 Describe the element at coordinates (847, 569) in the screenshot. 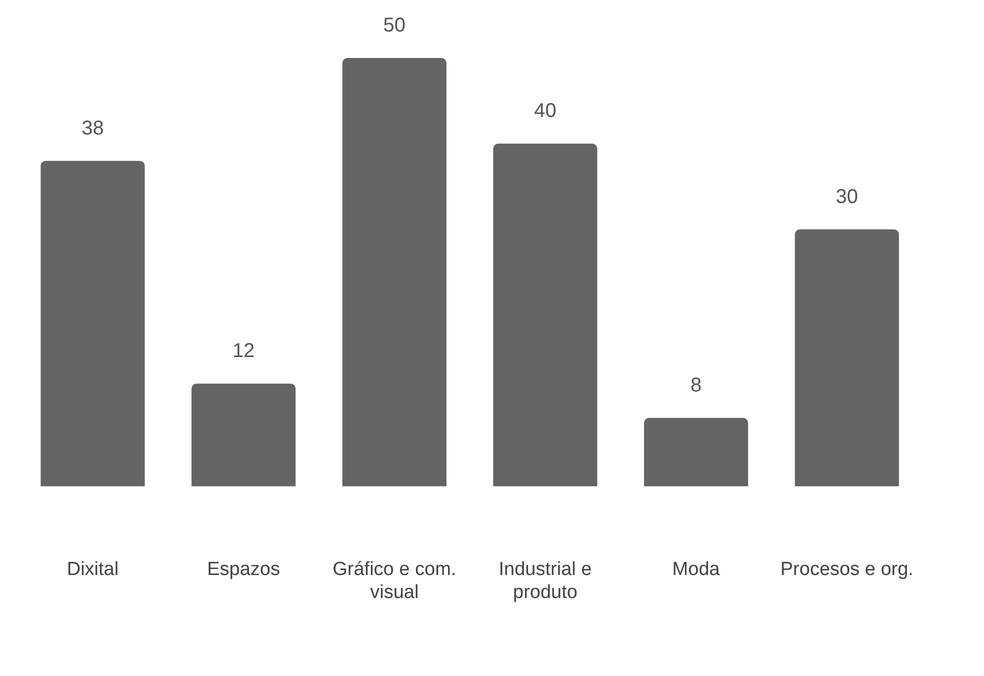

I see `x-tick-label: Procesos e org.` at that location.